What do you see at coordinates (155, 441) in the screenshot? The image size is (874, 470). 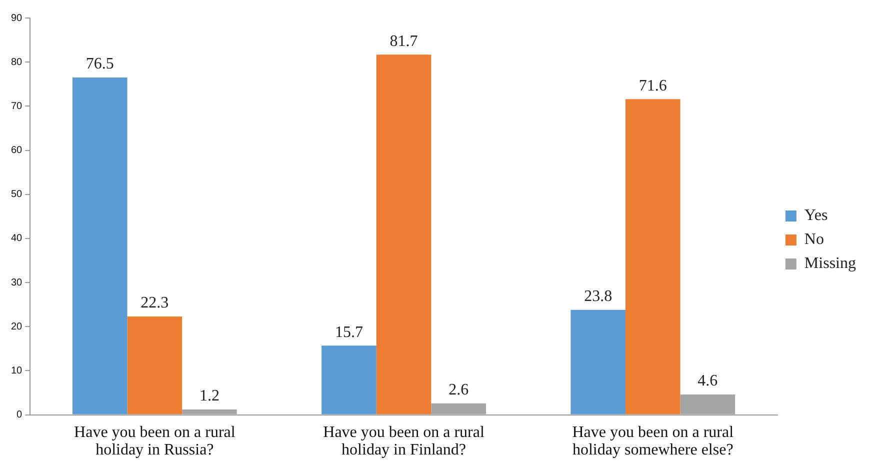 I see `x-tick-label: Have you been on a rural holiday in Russia?` at bounding box center [155, 441].